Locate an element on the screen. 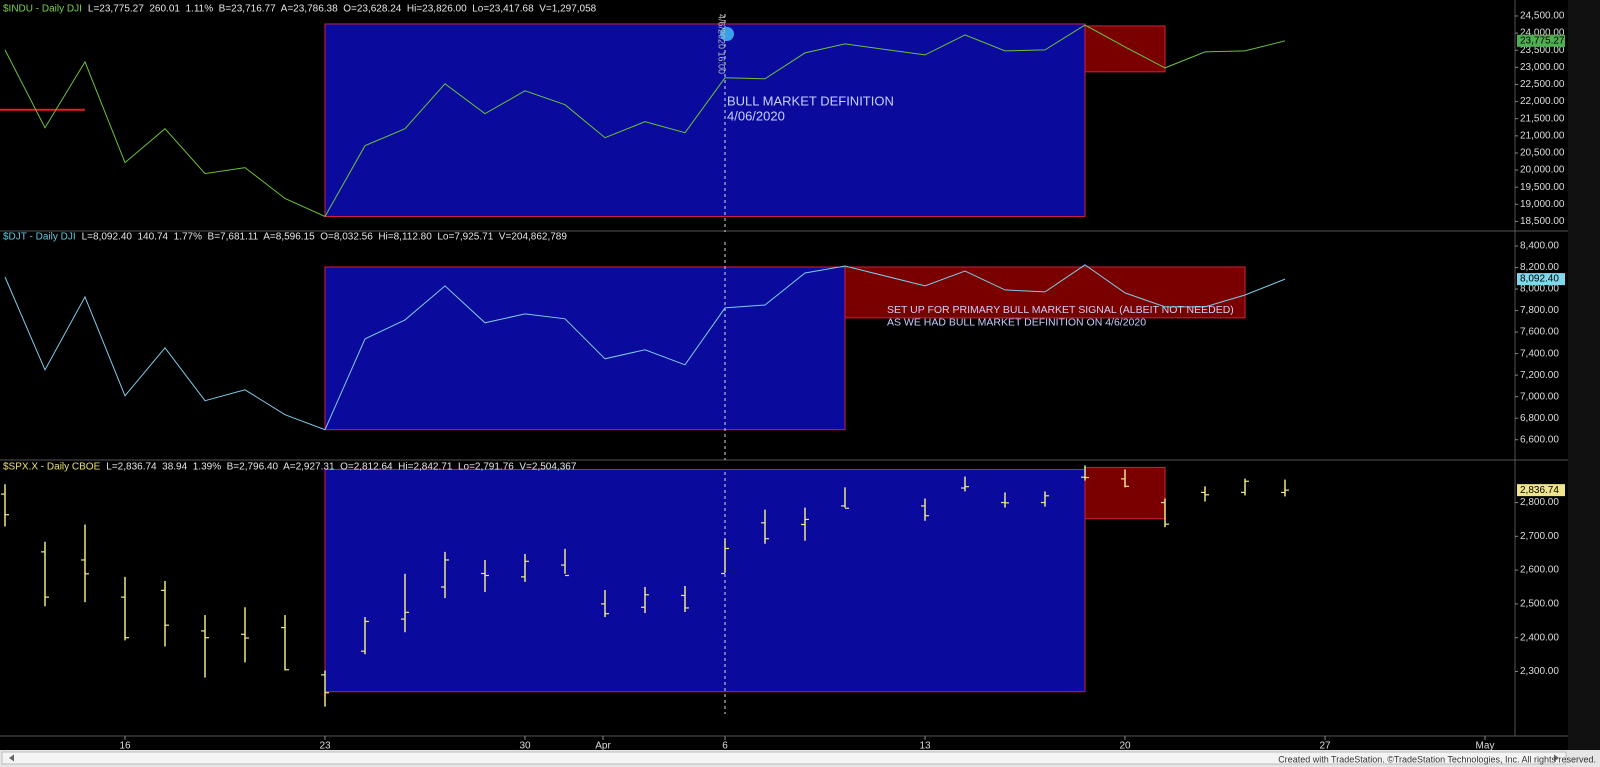  y-tick-label: 20,500.00 is located at coordinates (1542, 153).